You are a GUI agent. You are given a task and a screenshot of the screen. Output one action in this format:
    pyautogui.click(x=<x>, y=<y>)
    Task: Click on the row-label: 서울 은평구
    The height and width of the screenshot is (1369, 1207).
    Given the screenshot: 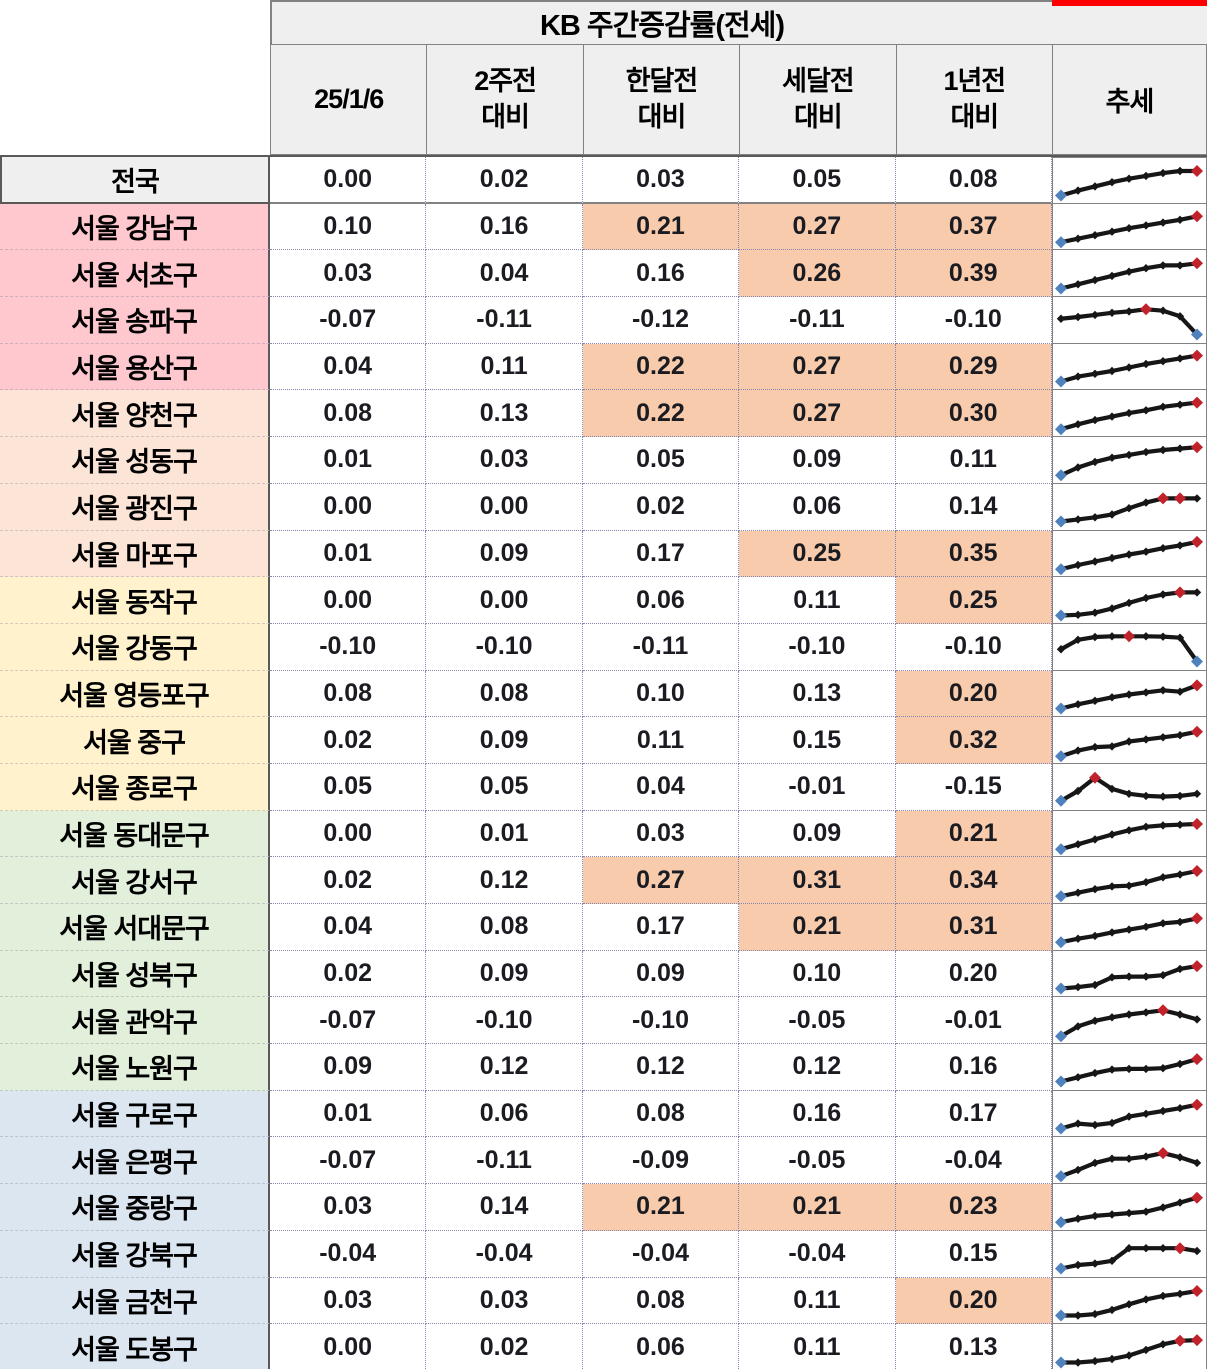 What is the action you would take?
    pyautogui.click(x=135, y=1161)
    